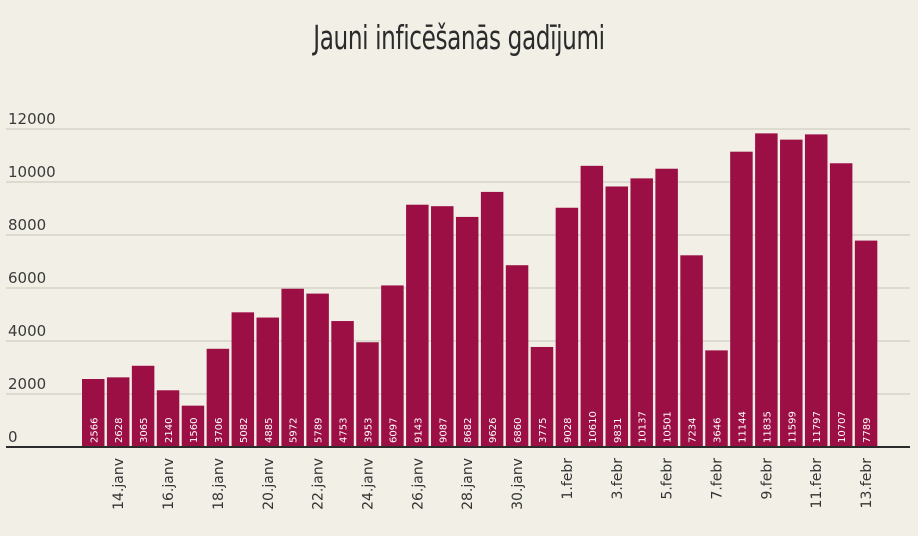  Describe the element at coordinates (169, 430) in the screenshot. I see `bar-value-label: 2140` at that location.